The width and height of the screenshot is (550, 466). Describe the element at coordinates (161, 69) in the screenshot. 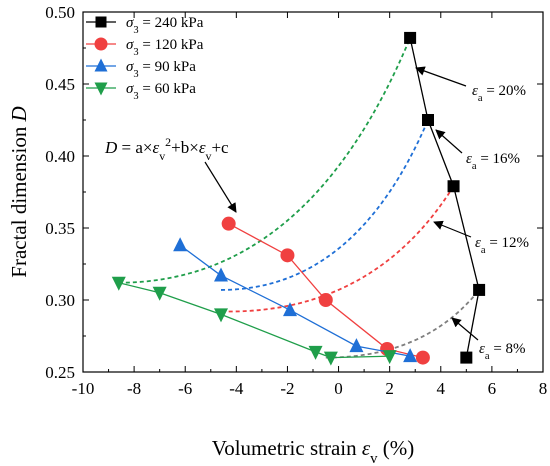

I see `legend-label: σ3 = 90 kPa` at that location.